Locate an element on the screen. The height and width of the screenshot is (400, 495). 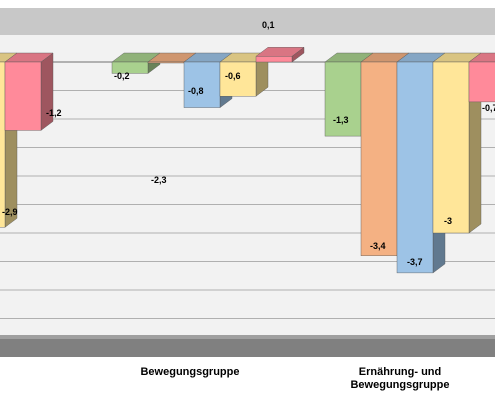
chart-floor is located at coordinates (247, 346).